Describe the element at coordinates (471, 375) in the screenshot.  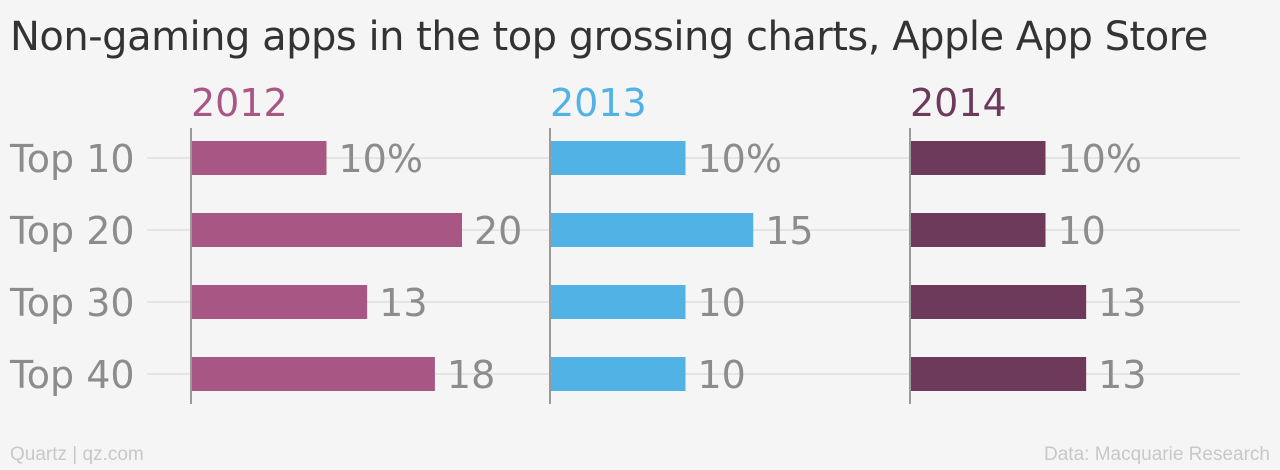
I see `data-label: 18` at that location.